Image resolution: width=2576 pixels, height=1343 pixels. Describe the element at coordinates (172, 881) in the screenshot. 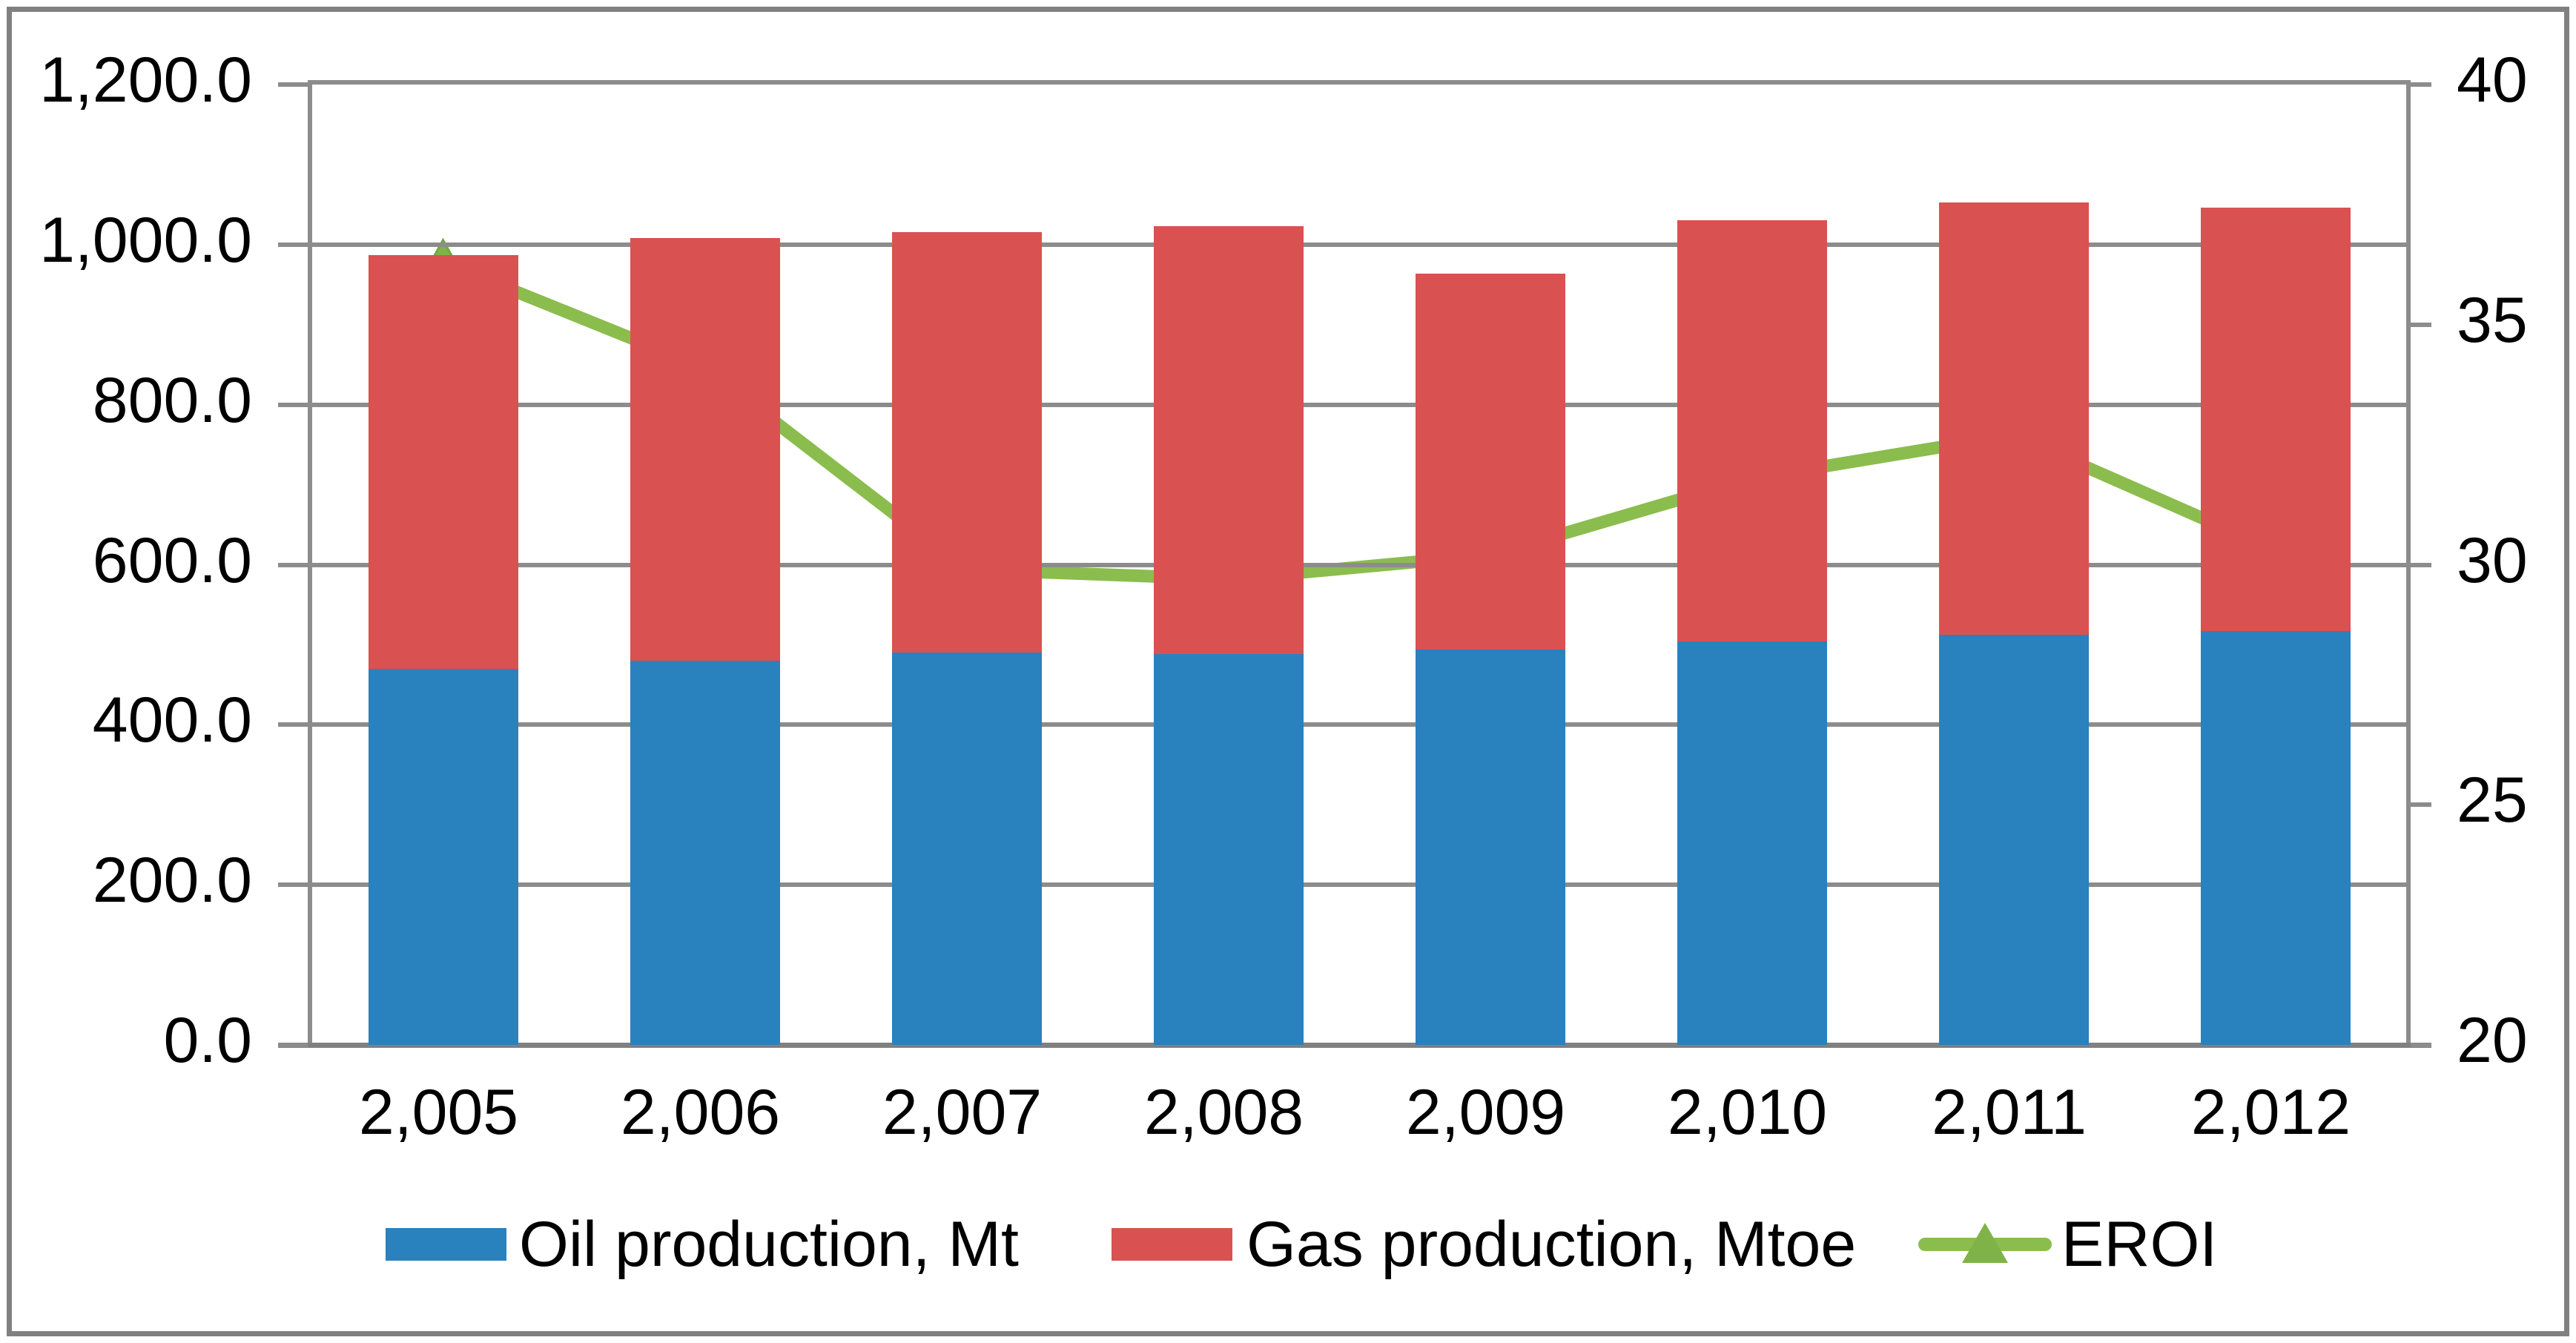

I see `y-axis-left-tick-label: 200.0` at that location.